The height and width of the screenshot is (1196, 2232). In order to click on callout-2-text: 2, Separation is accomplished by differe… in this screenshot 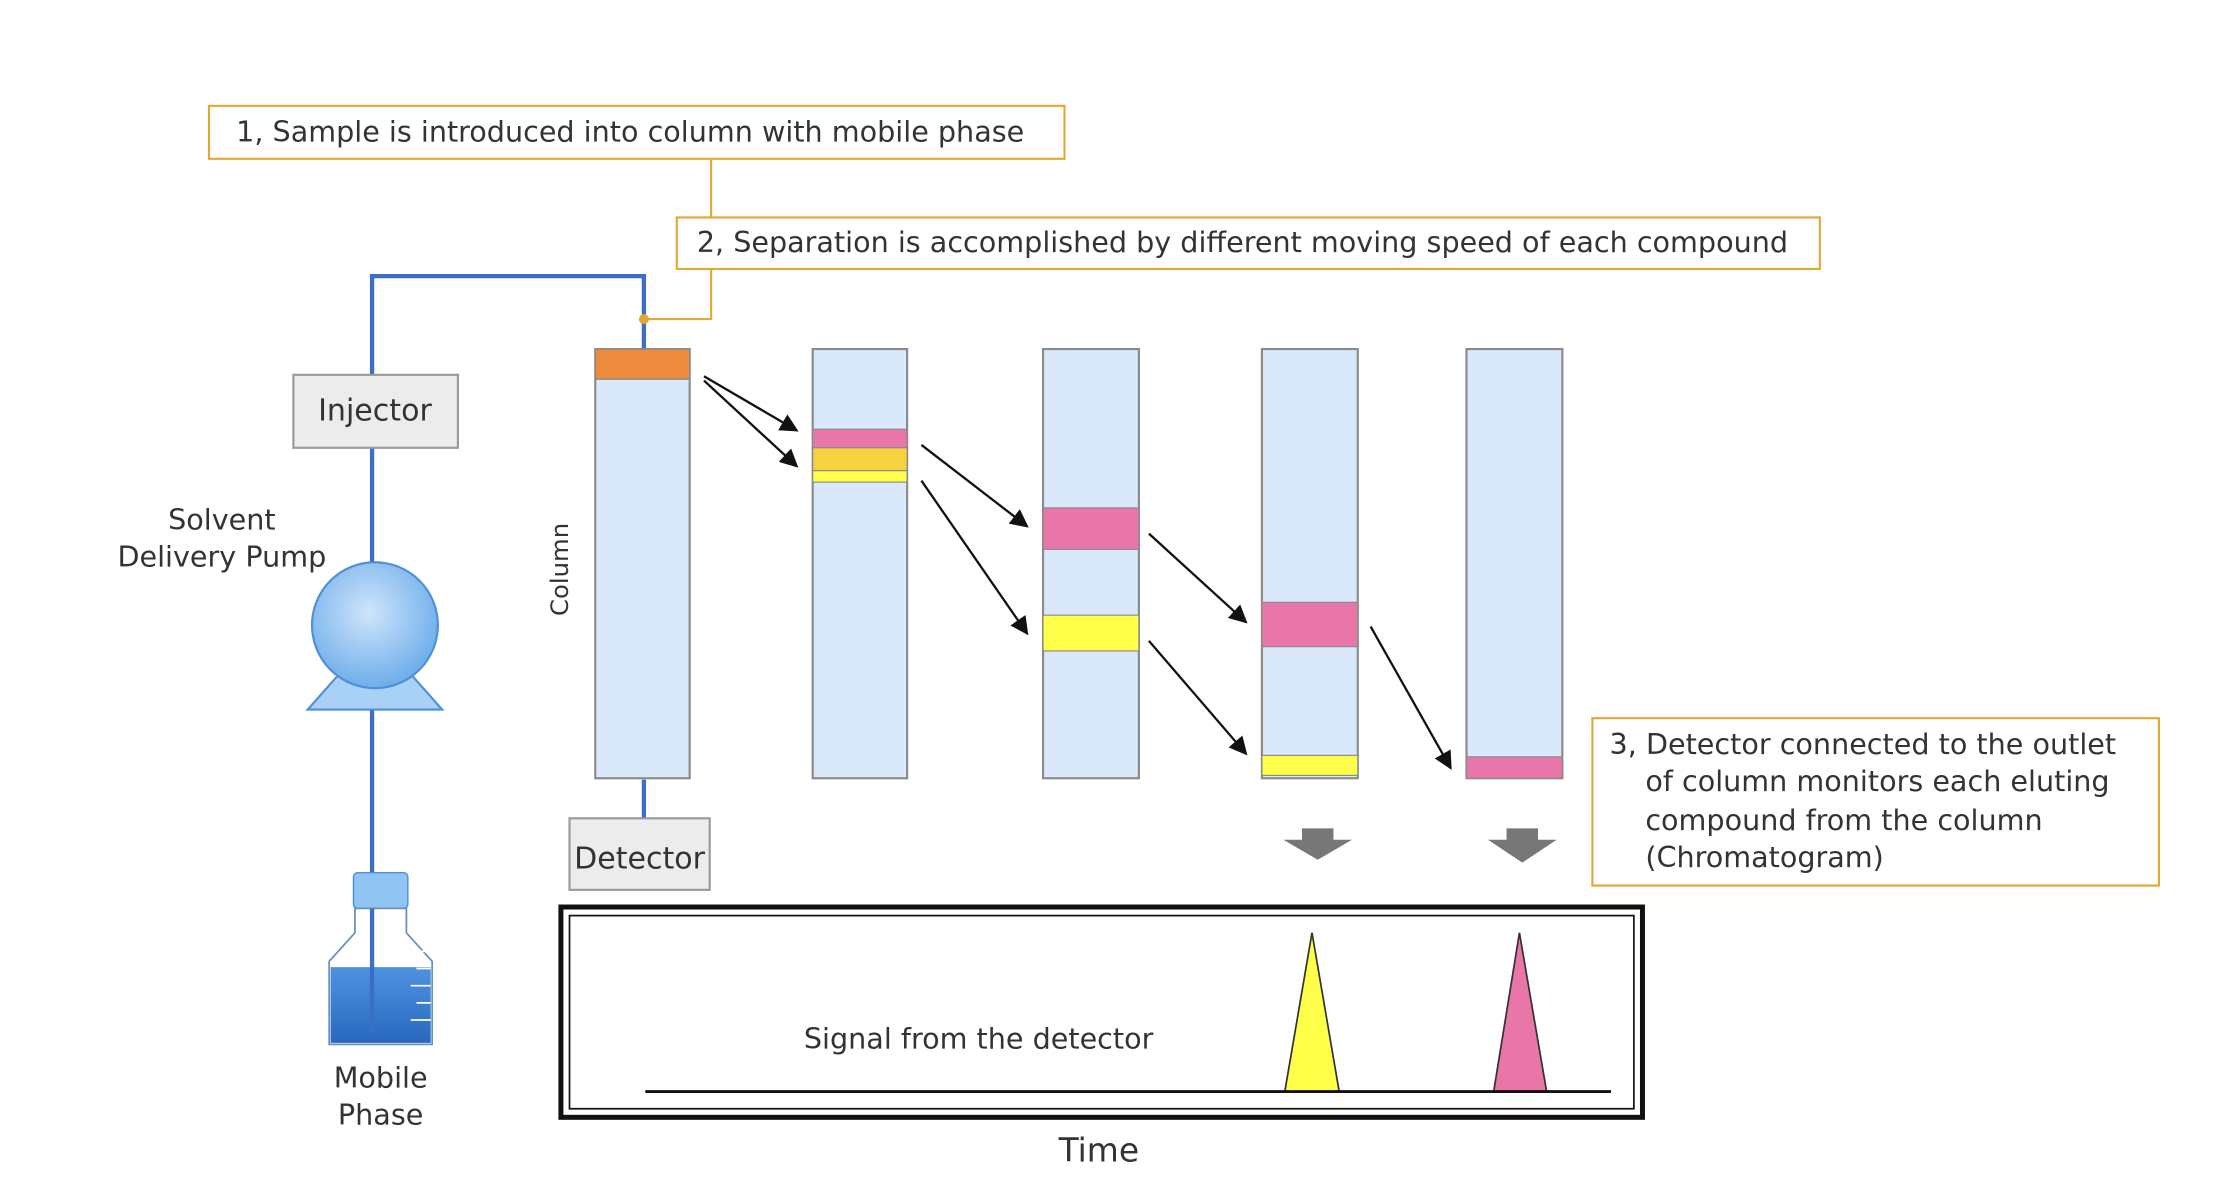, I will do `click(1242, 242)`.